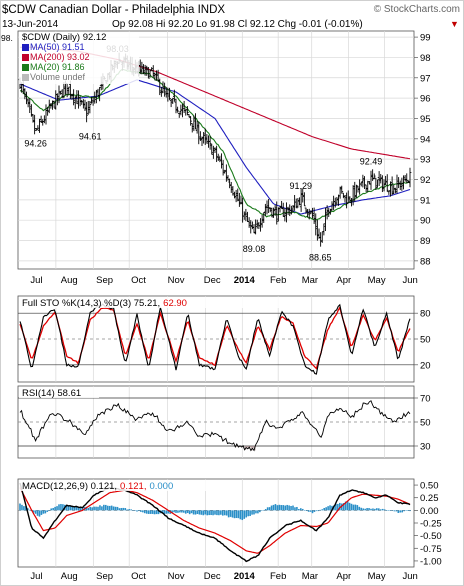 This screenshot has width=464, height=586. Describe the element at coordinates (429, 511) in the screenshot. I see `macd-y-tick-label: 0.00` at that location.